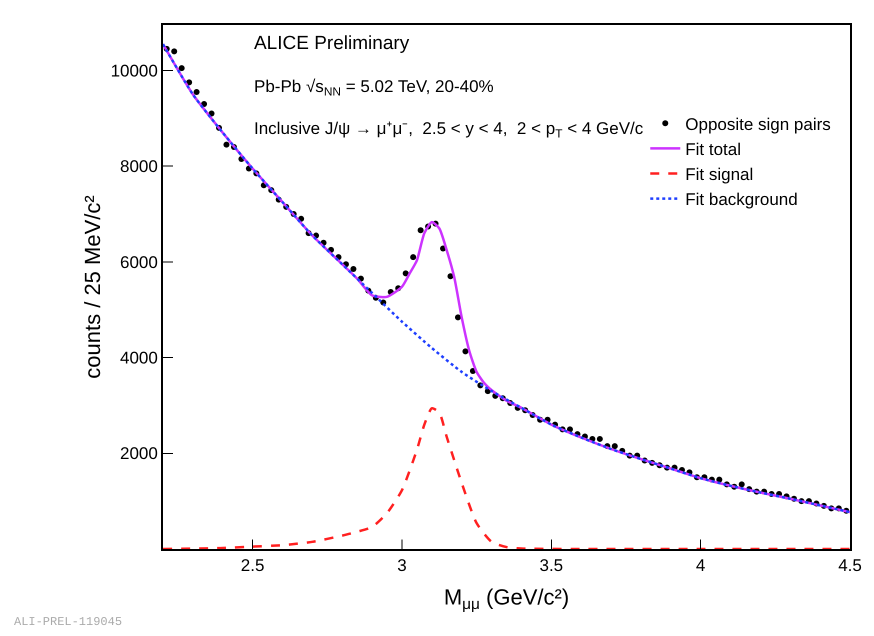 The width and height of the screenshot is (874, 636). What do you see at coordinates (139, 262) in the screenshot?
I see `y-tick-label: 6000` at bounding box center [139, 262].